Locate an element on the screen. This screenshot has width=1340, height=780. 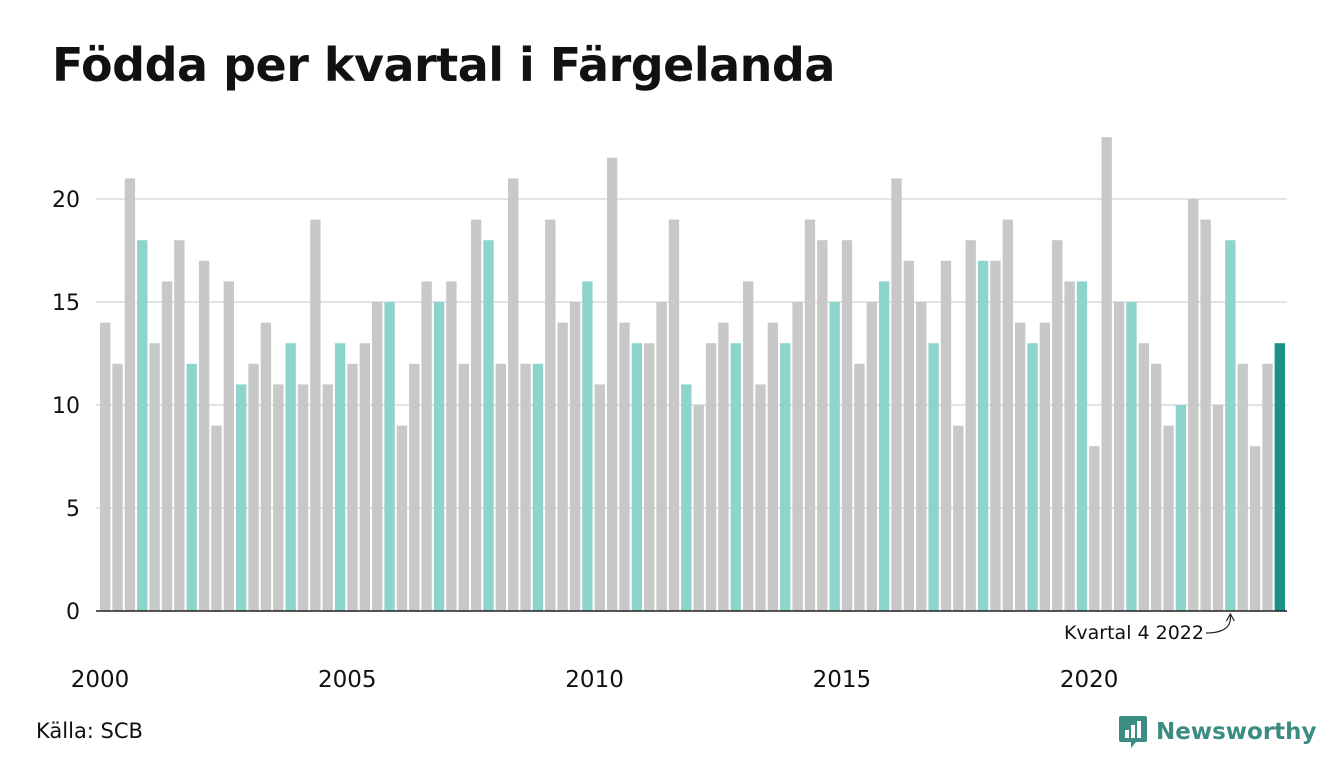
y-tick-label: 15 is located at coordinates (66, 303).